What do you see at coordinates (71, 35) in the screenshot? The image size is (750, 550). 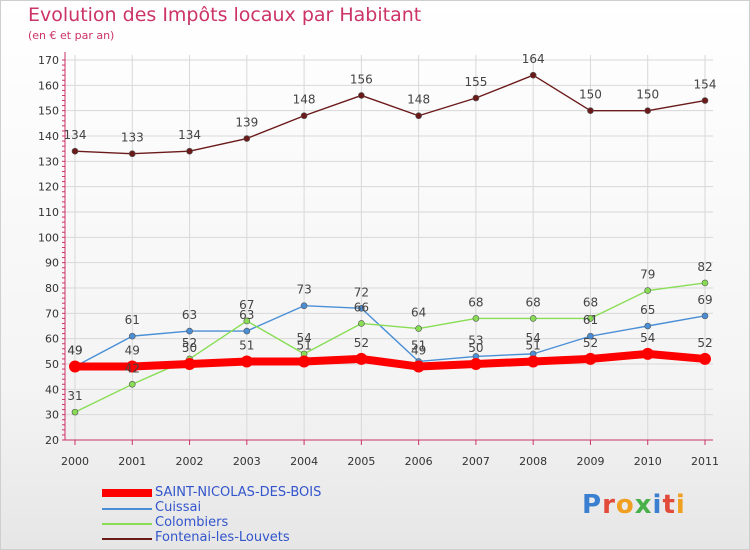 I see `chart-subtitle: (en € et par an)` at bounding box center [71, 35].